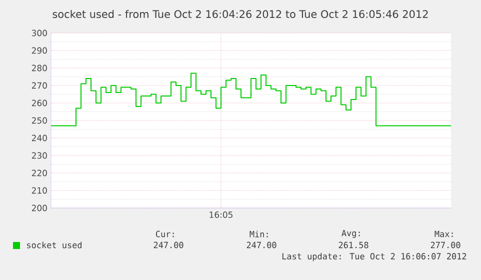 Image resolution: width=481 pixels, height=280 pixels. I want to click on chart-title: socket used - from Tue Oct 2 16:04:26 2012 to Tue Oct 2 16:05:46 2012, so click(240, 14).